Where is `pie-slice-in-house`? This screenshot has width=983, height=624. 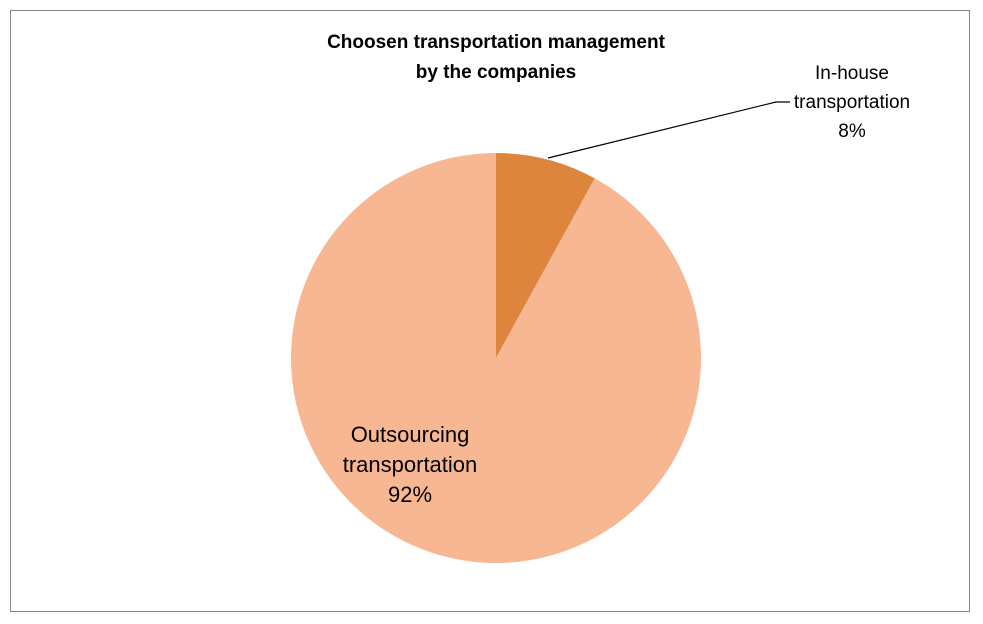
pie-slice-in-house is located at coordinates (545, 255).